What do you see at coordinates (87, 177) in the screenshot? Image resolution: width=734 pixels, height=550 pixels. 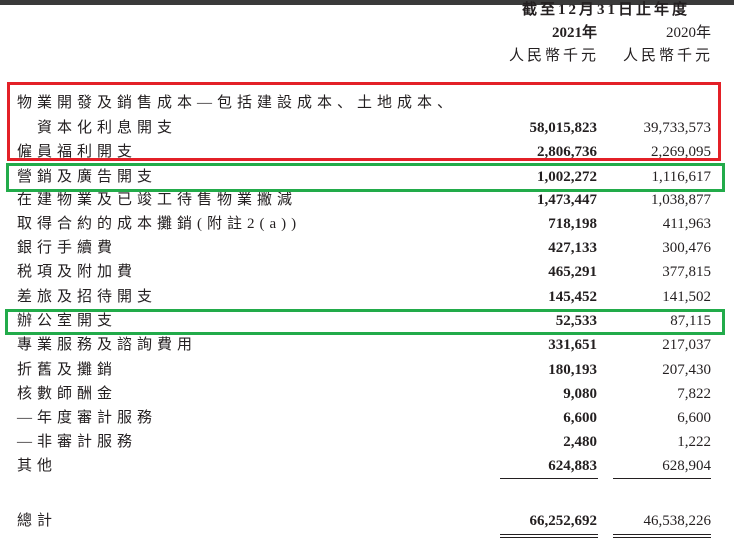 I see `row-label: 營銷及廣告開支` at bounding box center [87, 177].